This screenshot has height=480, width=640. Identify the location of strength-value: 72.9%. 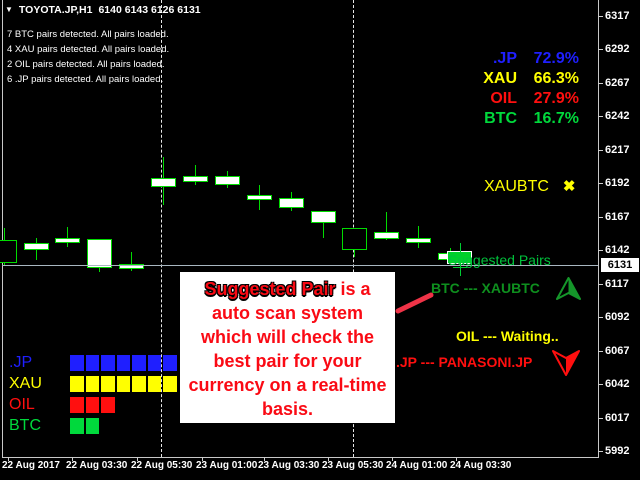
(556, 58).